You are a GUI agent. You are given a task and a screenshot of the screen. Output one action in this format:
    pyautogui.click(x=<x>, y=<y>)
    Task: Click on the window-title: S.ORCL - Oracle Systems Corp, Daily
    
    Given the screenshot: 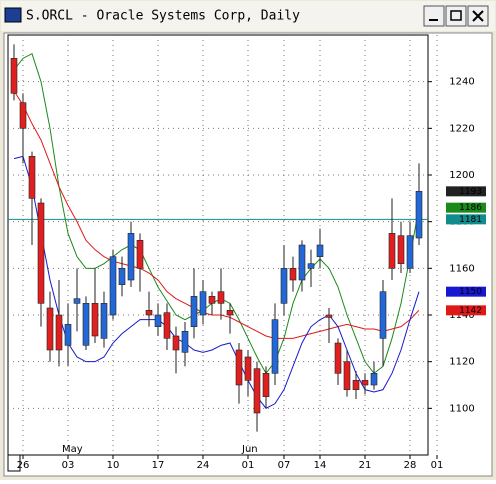 What is the action you would take?
    pyautogui.click(x=163, y=16)
    